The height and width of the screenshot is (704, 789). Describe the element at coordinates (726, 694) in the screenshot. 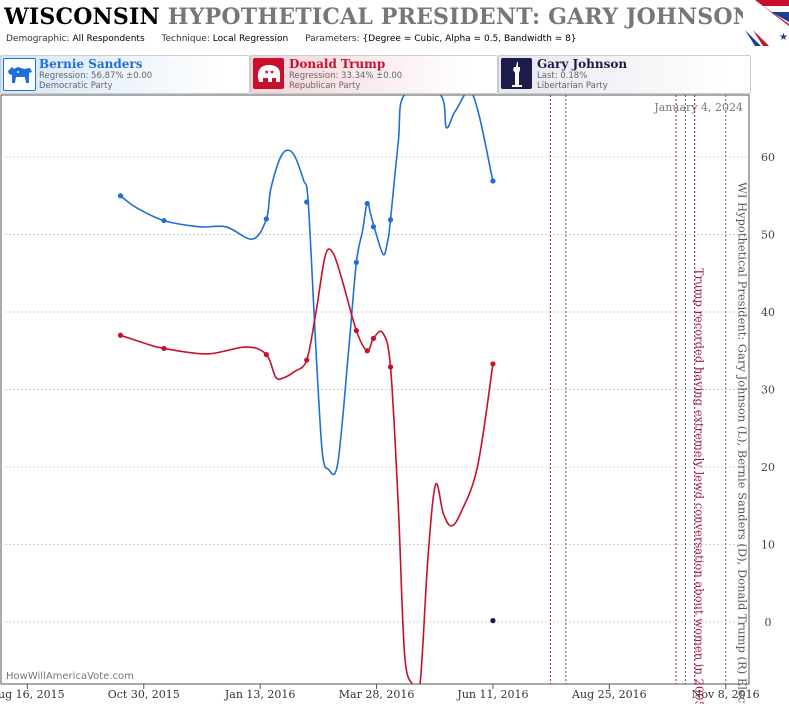

I see `x-tick-label: Nov 8, 2016` at that location.